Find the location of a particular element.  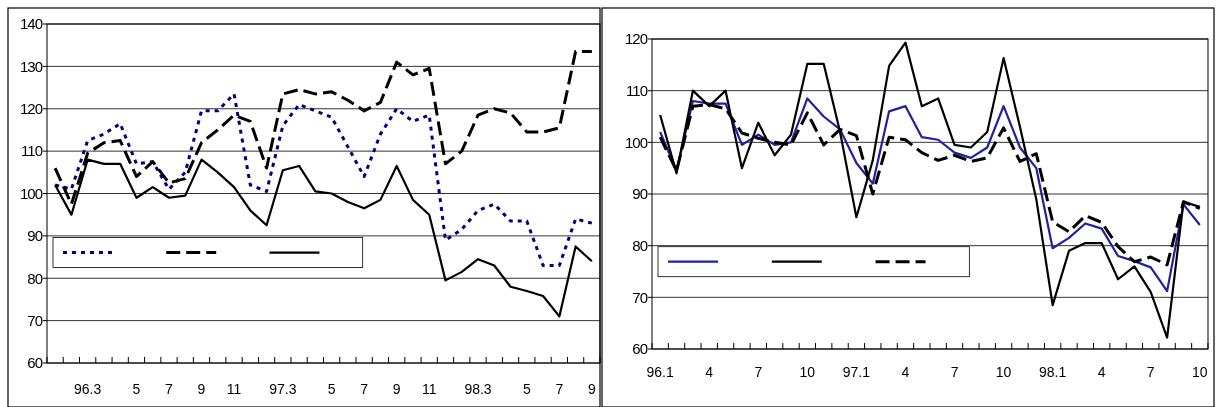

x-tick-label: 98.1 is located at coordinates (1053, 372).